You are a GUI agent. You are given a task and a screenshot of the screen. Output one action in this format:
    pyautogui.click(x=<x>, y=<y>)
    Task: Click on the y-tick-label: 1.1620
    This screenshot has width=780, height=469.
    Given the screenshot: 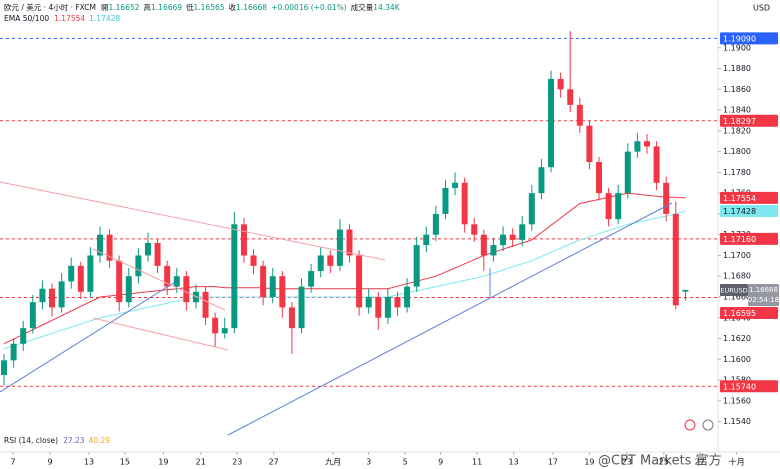 What is the action you would take?
    pyautogui.click(x=737, y=338)
    